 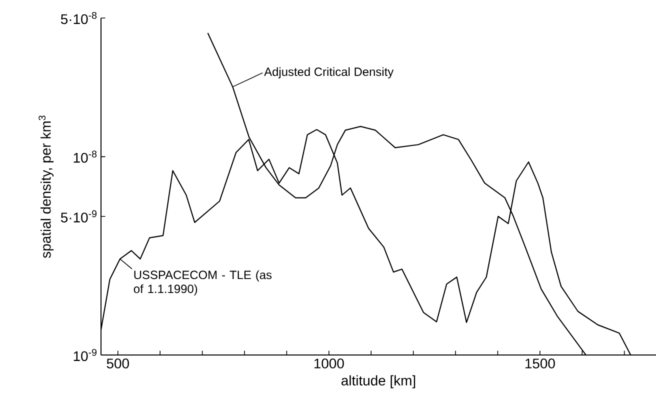 What do you see at coordinates (85, 355) in the screenshot?
I see `y-tick-label: 10$^{-9}$` at bounding box center [85, 355].